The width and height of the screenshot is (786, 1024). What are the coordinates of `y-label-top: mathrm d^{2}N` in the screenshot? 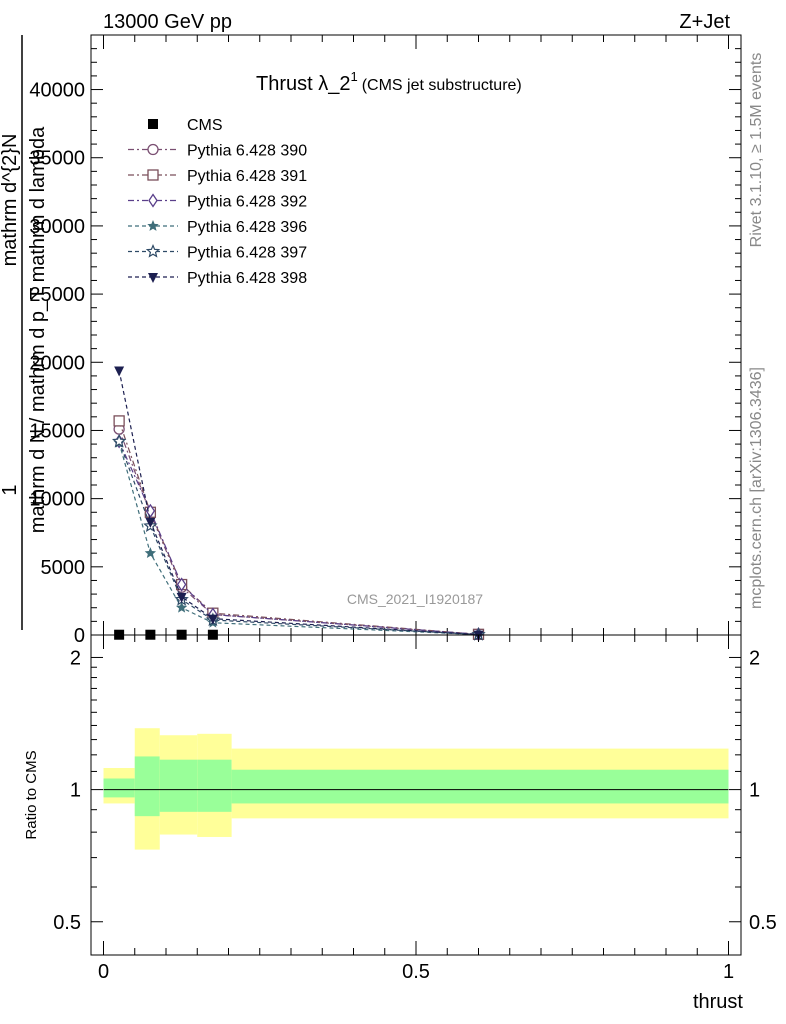 It's located at (10, 200).